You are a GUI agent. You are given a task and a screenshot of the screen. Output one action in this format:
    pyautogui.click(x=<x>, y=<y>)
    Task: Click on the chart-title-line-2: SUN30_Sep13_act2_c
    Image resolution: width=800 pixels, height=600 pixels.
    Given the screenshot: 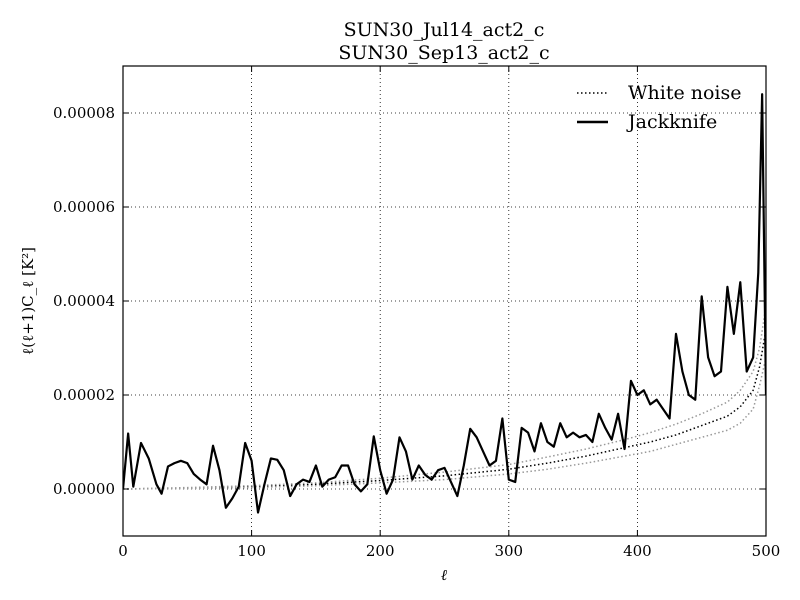 What is the action you would take?
    pyautogui.click(x=443, y=53)
    